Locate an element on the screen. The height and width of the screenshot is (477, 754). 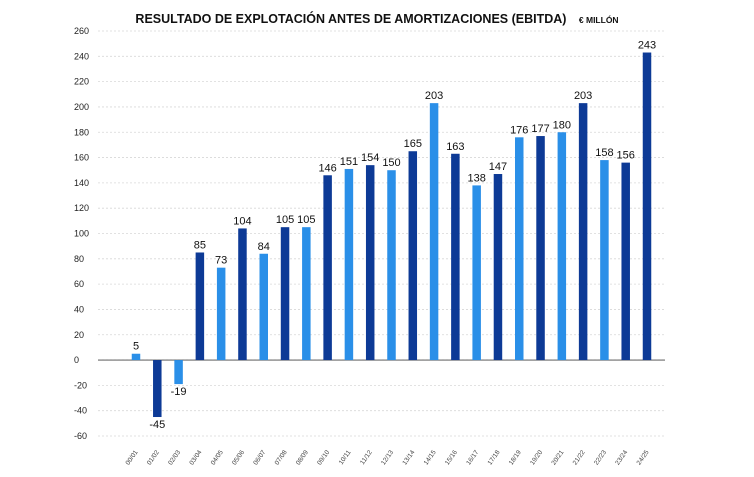
data-label: -45 is located at coordinates (157, 425).